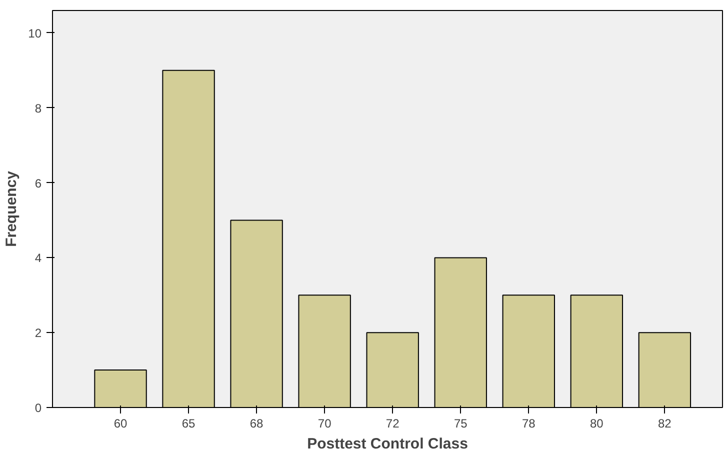 The height and width of the screenshot is (455, 724). Describe the element at coordinates (393, 423) in the screenshot. I see `x-tick-label: 72` at that location.